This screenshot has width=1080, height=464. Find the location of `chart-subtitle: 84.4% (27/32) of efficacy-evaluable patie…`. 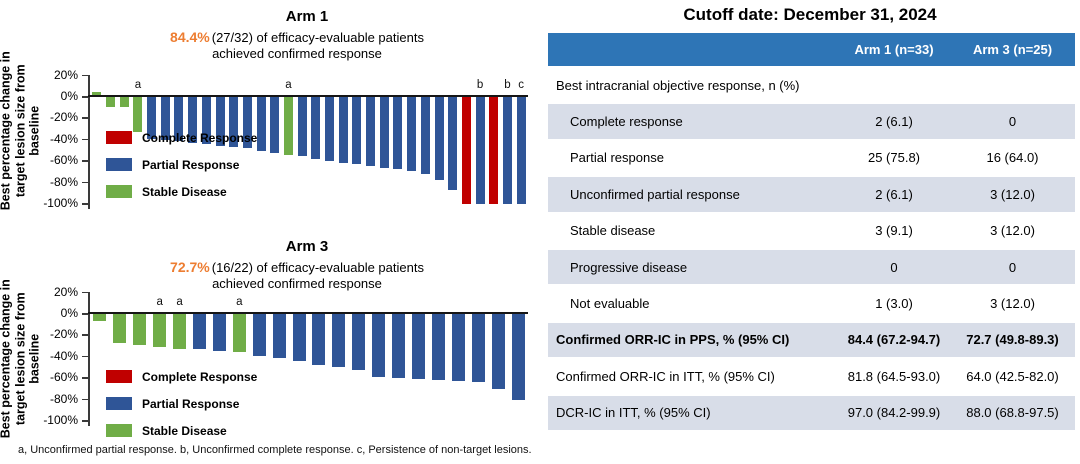

chart-subtitle: 84.4% (27/32) of efficacy-evaluable patie… is located at coordinates (297, 37).